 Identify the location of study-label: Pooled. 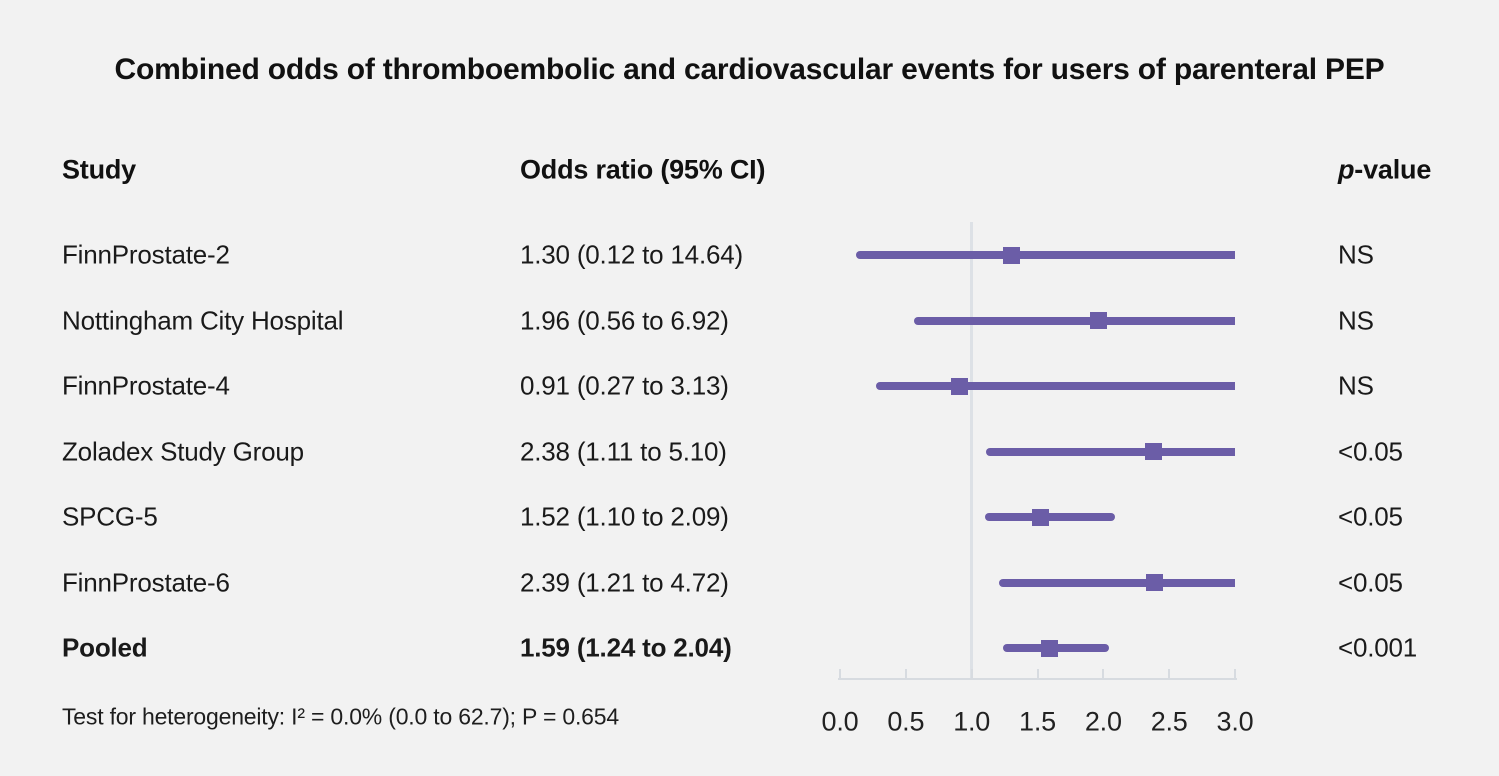
(105, 647).